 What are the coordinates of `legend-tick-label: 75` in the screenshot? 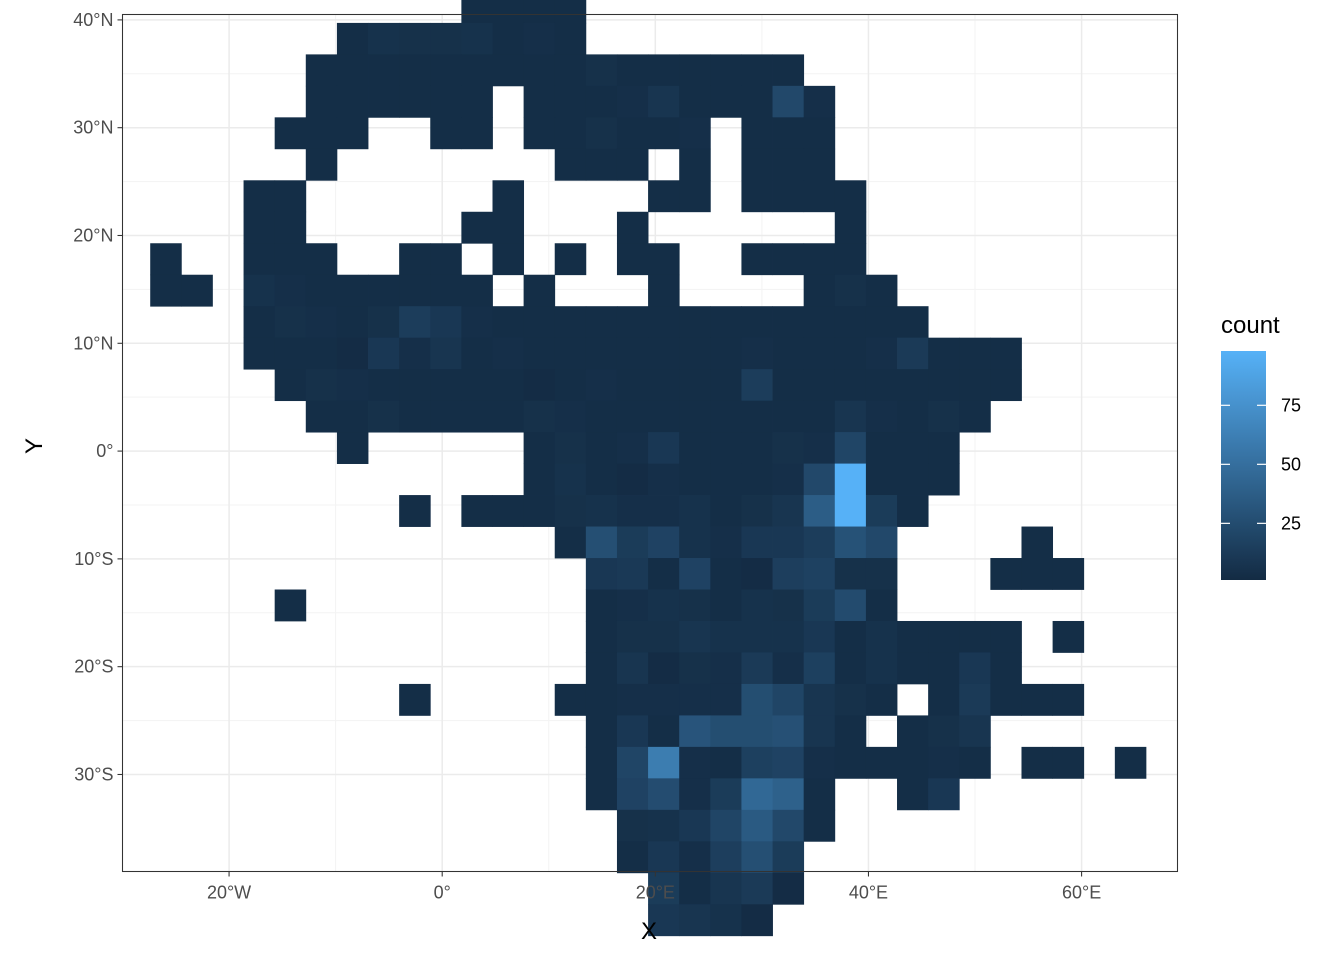 It's located at (1291, 405).